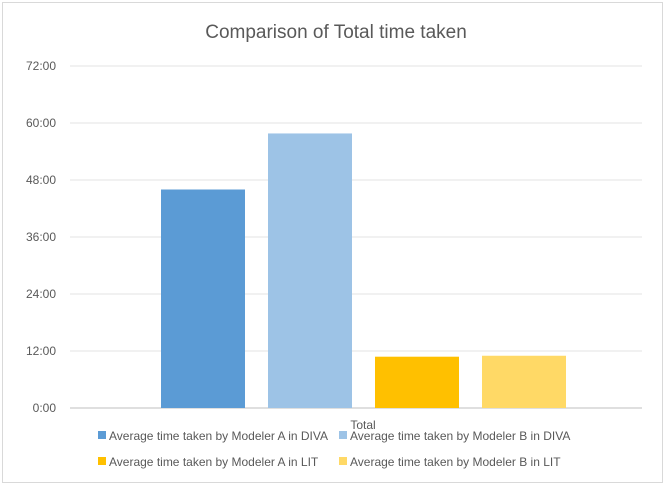  What do you see at coordinates (336, 32) in the screenshot?
I see `chart-title: Comparison of Total time taken` at bounding box center [336, 32].